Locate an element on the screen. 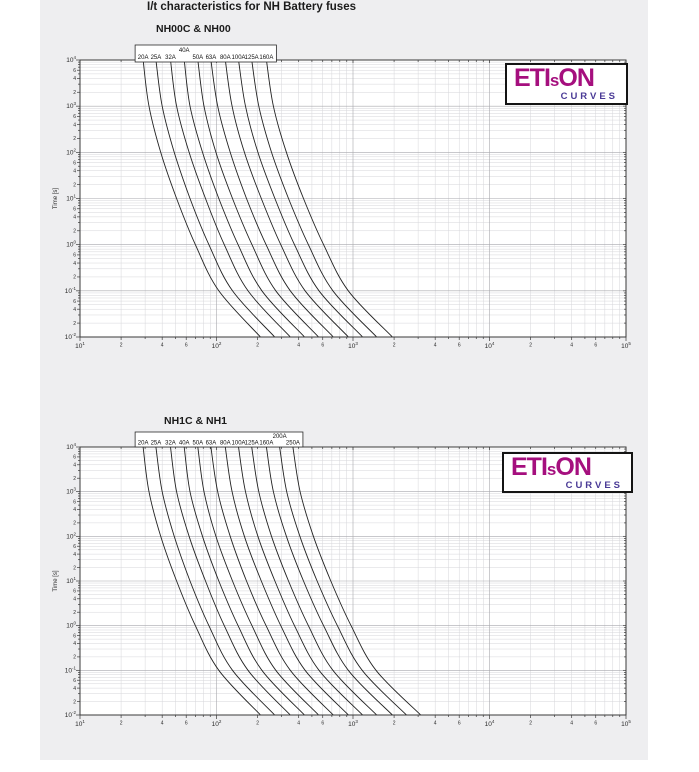  curve-125A is located at coordinates (314, 198).